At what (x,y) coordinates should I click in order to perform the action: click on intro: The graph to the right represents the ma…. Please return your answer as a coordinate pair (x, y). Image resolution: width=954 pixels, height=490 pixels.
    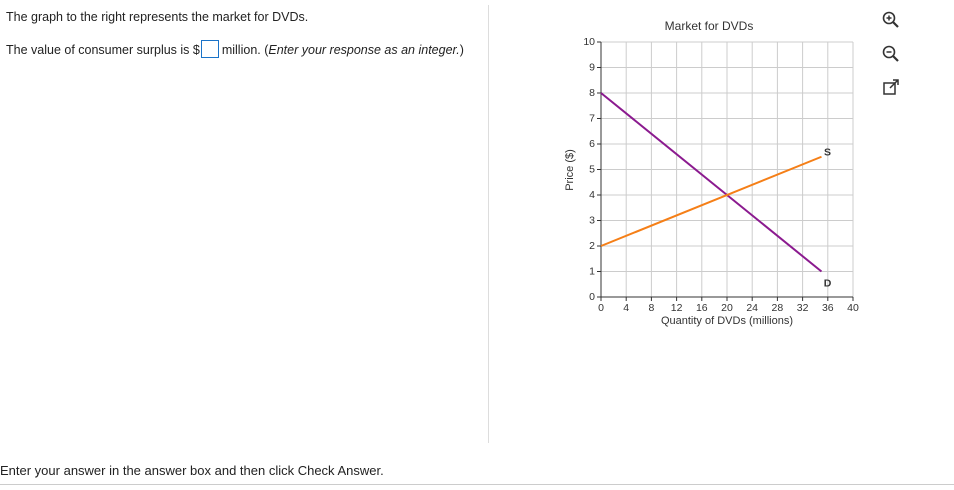
    Looking at the image, I should click on (157, 17).